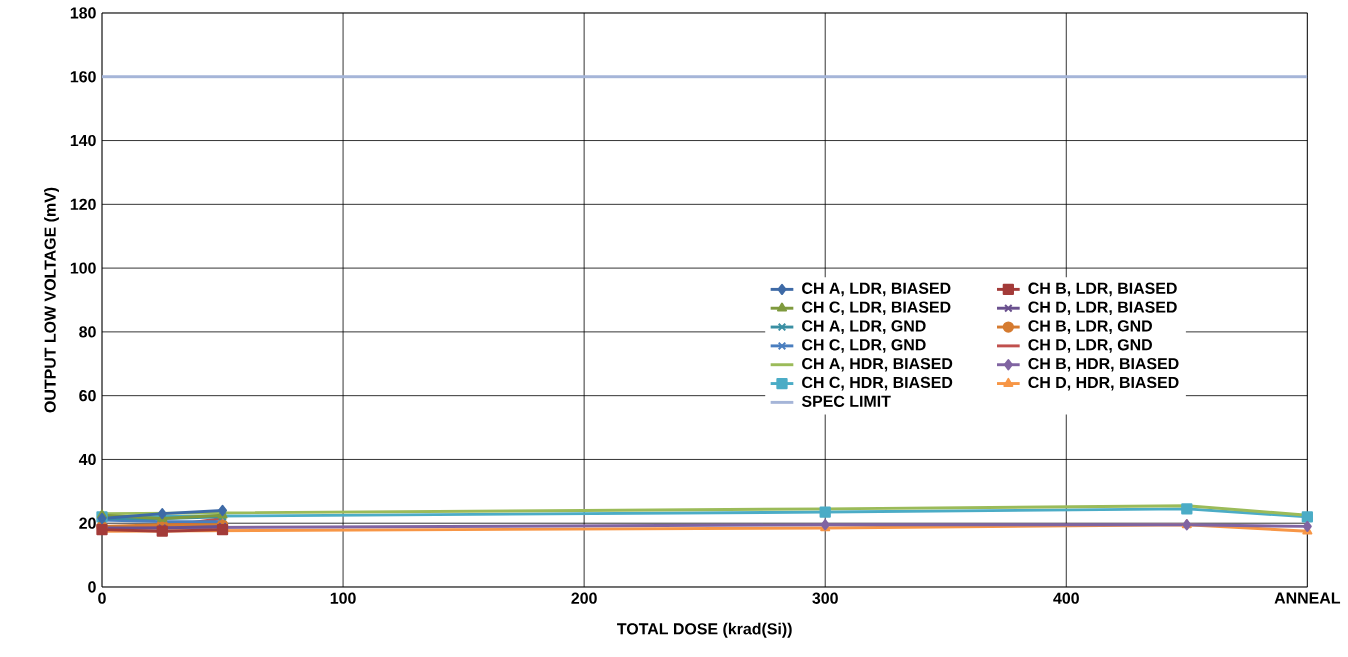  I want to click on y-tick-label: 160, so click(83, 77).